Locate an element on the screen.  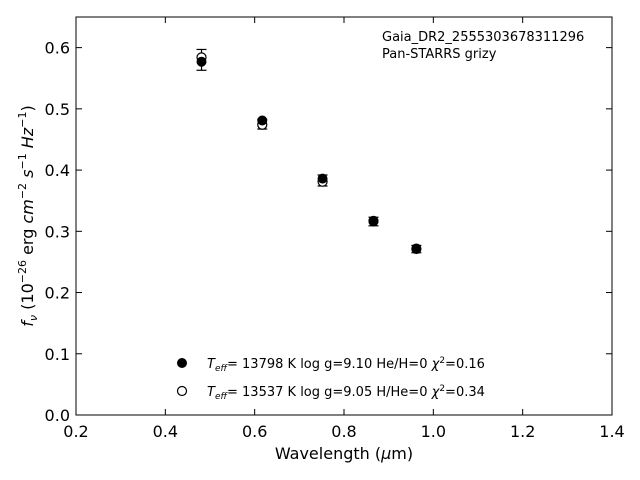
x-tick-label: 0.2 is located at coordinates (75, 431).